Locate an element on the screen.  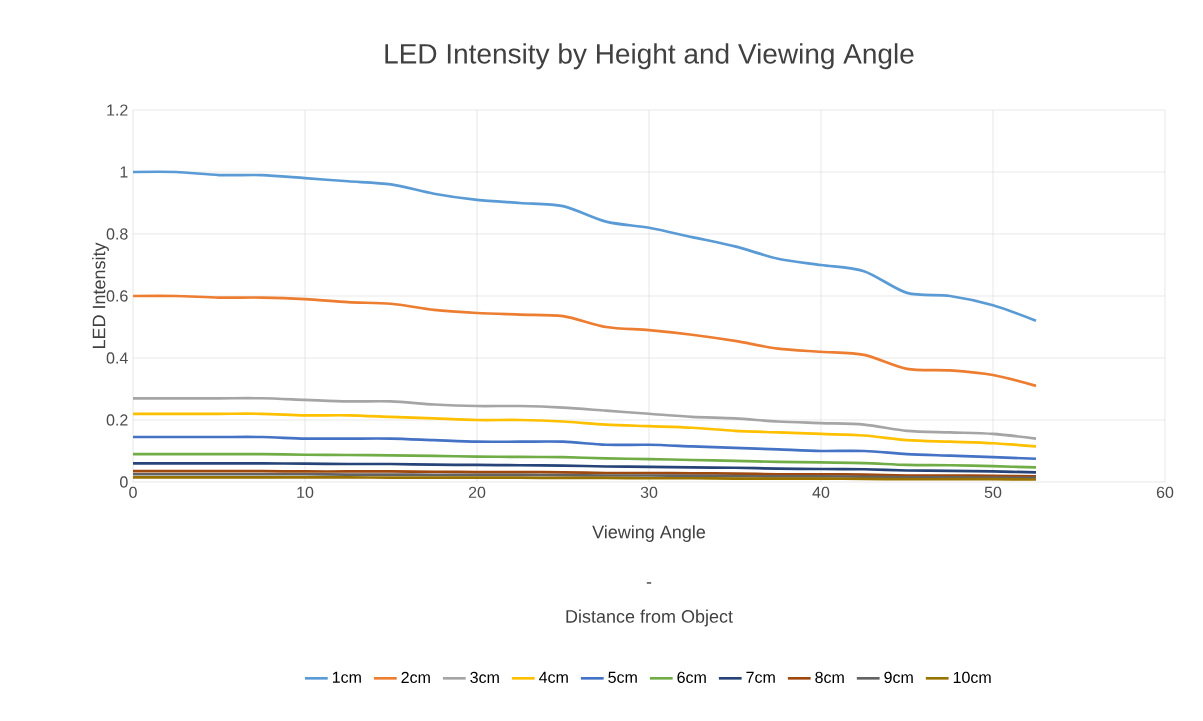
legend-label: 3cm is located at coordinates (484, 677).